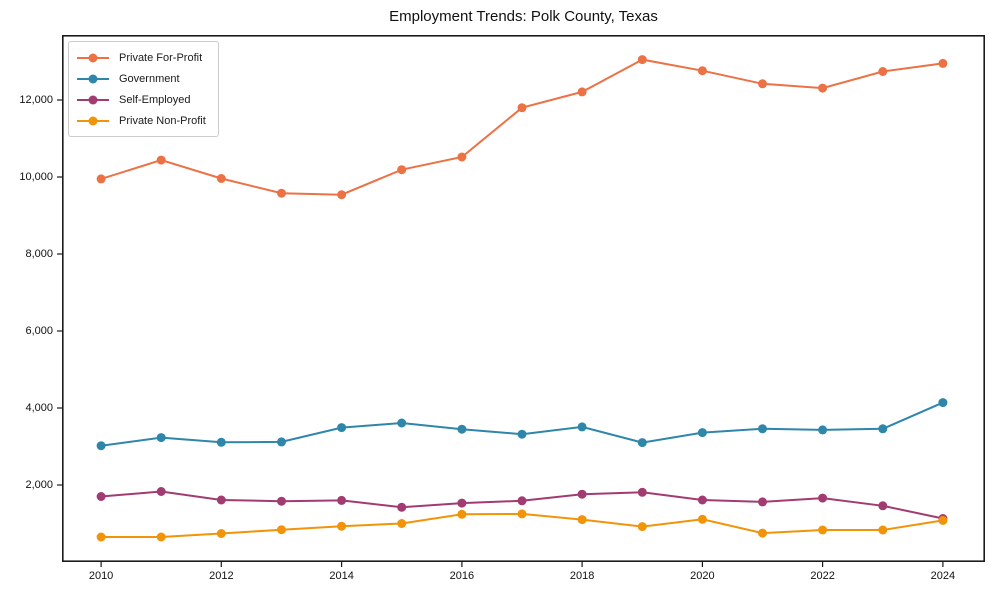 The height and width of the screenshot is (600, 1000). What do you see at coordinates (462, 576) in the screenshot?
I see `x-tick-label: 2016` at bounding box center [462, 576].